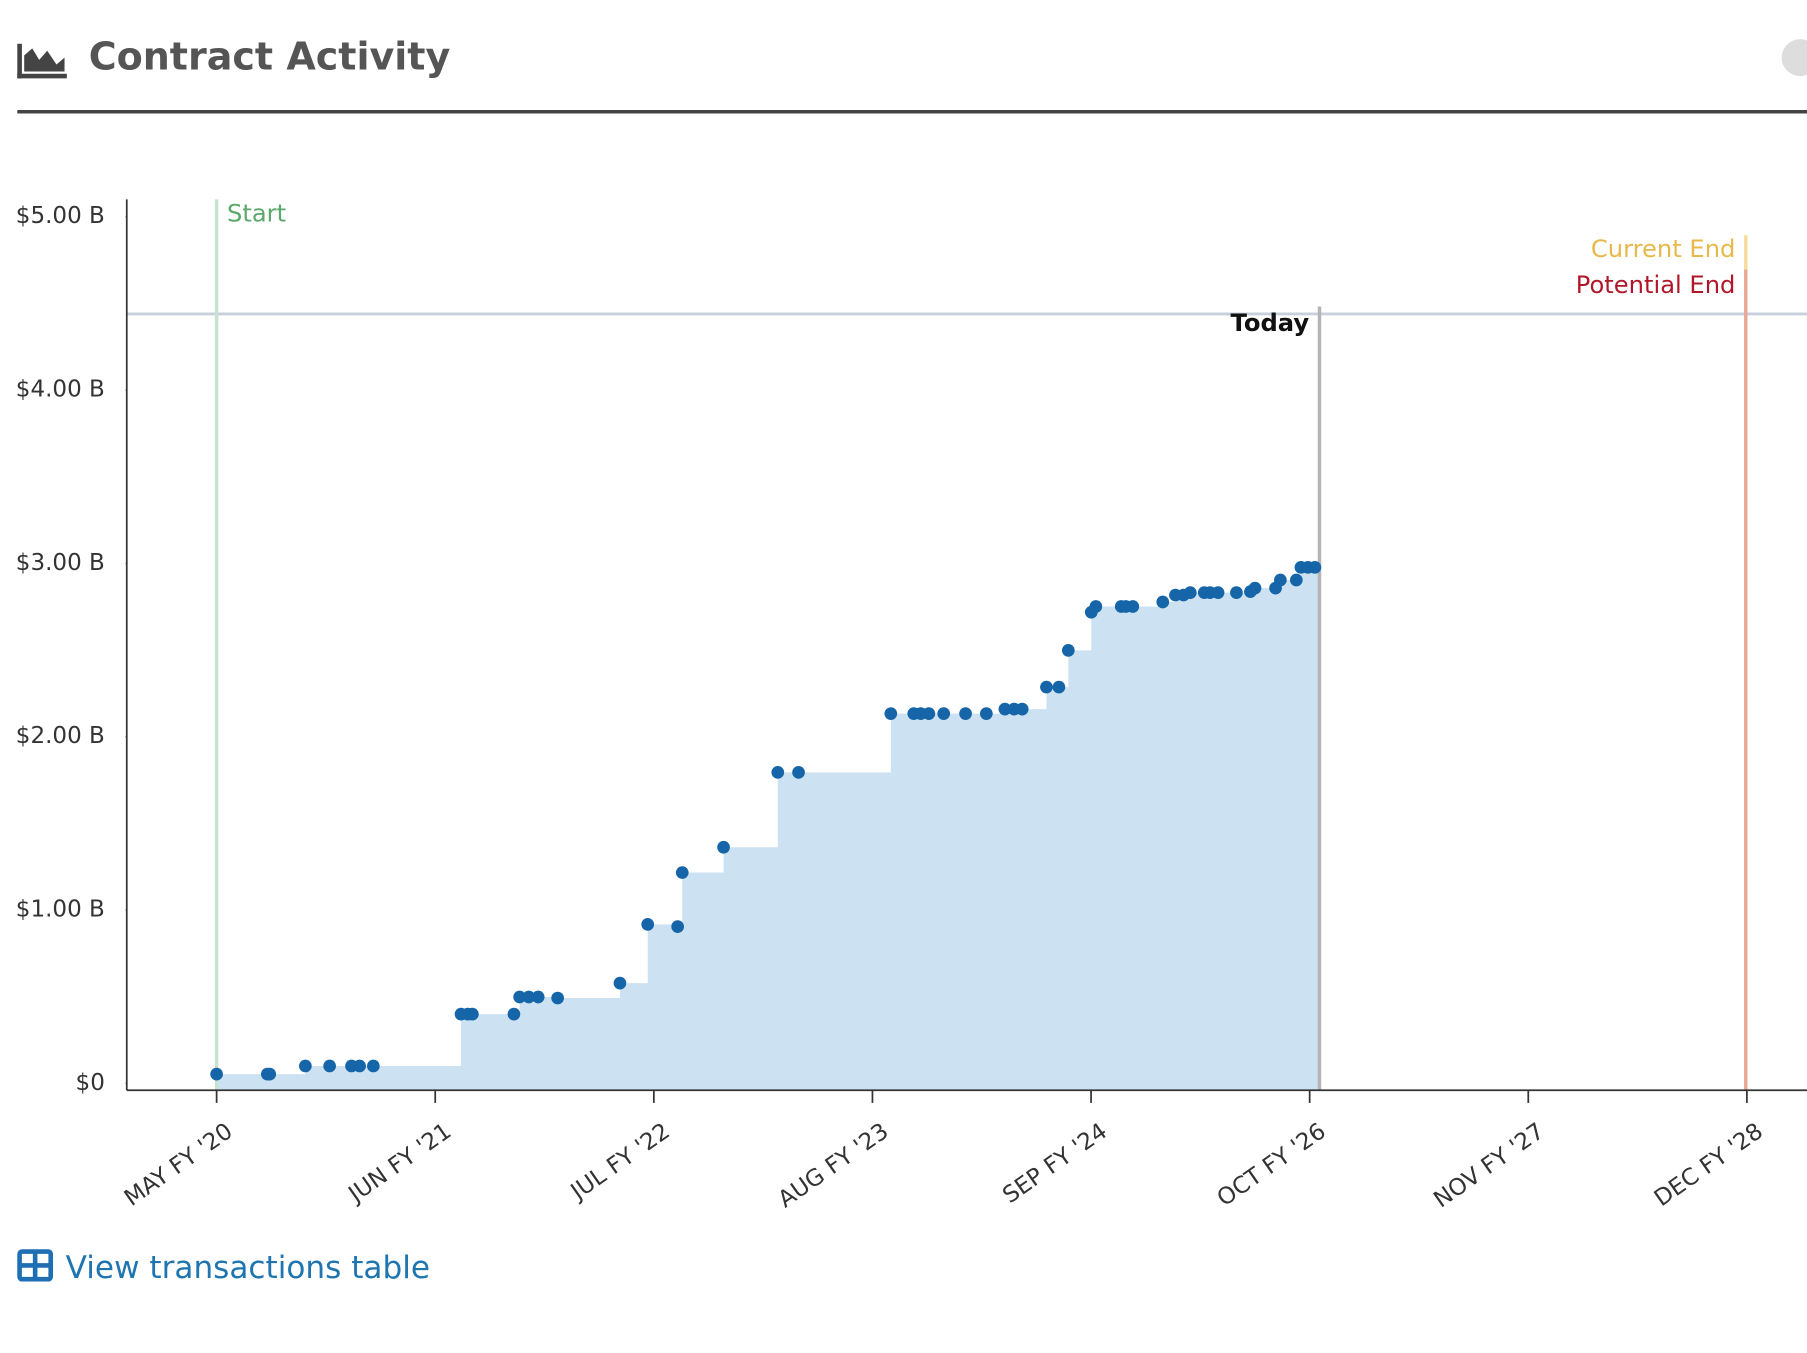 The image size is (1807, 1353). What do you see at coordinates (179, 1164) in the screenshot?
I see `x-tick-label: MAY FY '20` at bounding box center [179, 1164].